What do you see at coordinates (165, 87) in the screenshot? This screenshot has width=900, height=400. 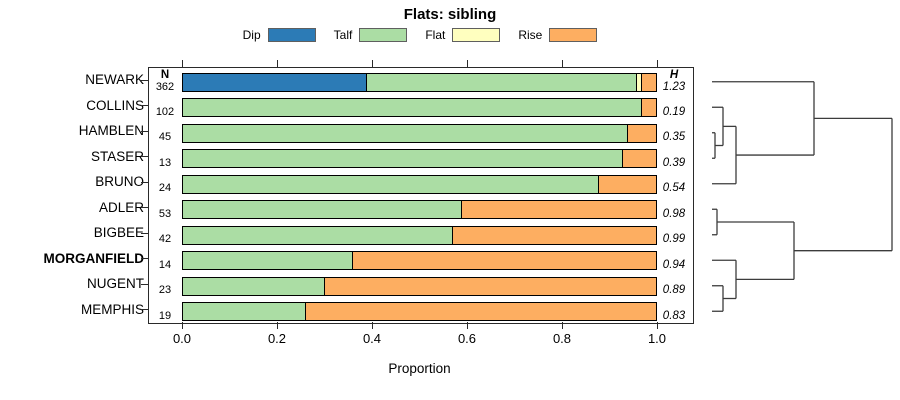 I see `n-value: 362` at bounding box center [165, 87].